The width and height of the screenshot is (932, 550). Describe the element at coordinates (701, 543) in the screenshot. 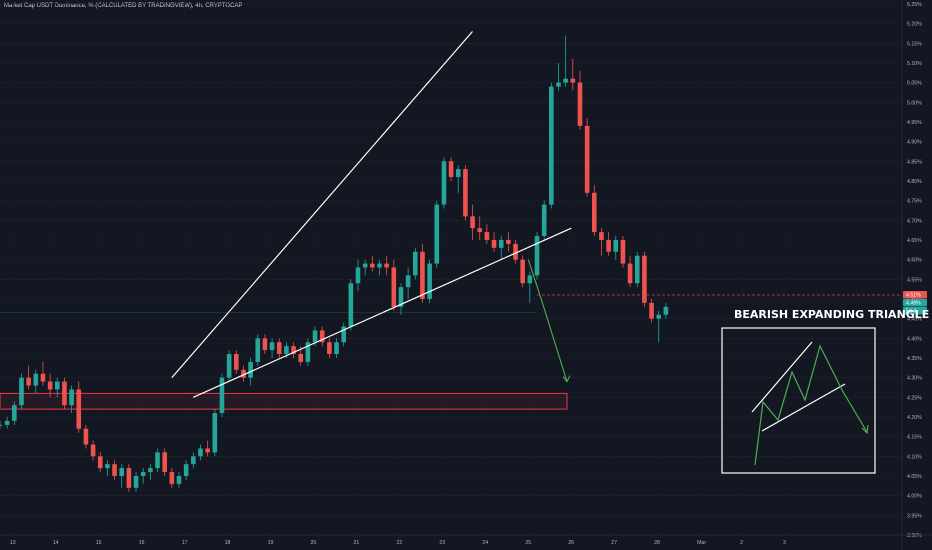

I see `x-tick-label: Mar` at that location.